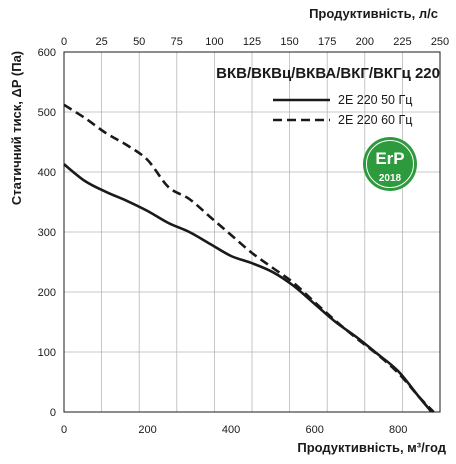  What do you see at coordinates (440, 42) in the screenshot?
I see `x2-tick-label: 250` at bounding box center [440, 42].